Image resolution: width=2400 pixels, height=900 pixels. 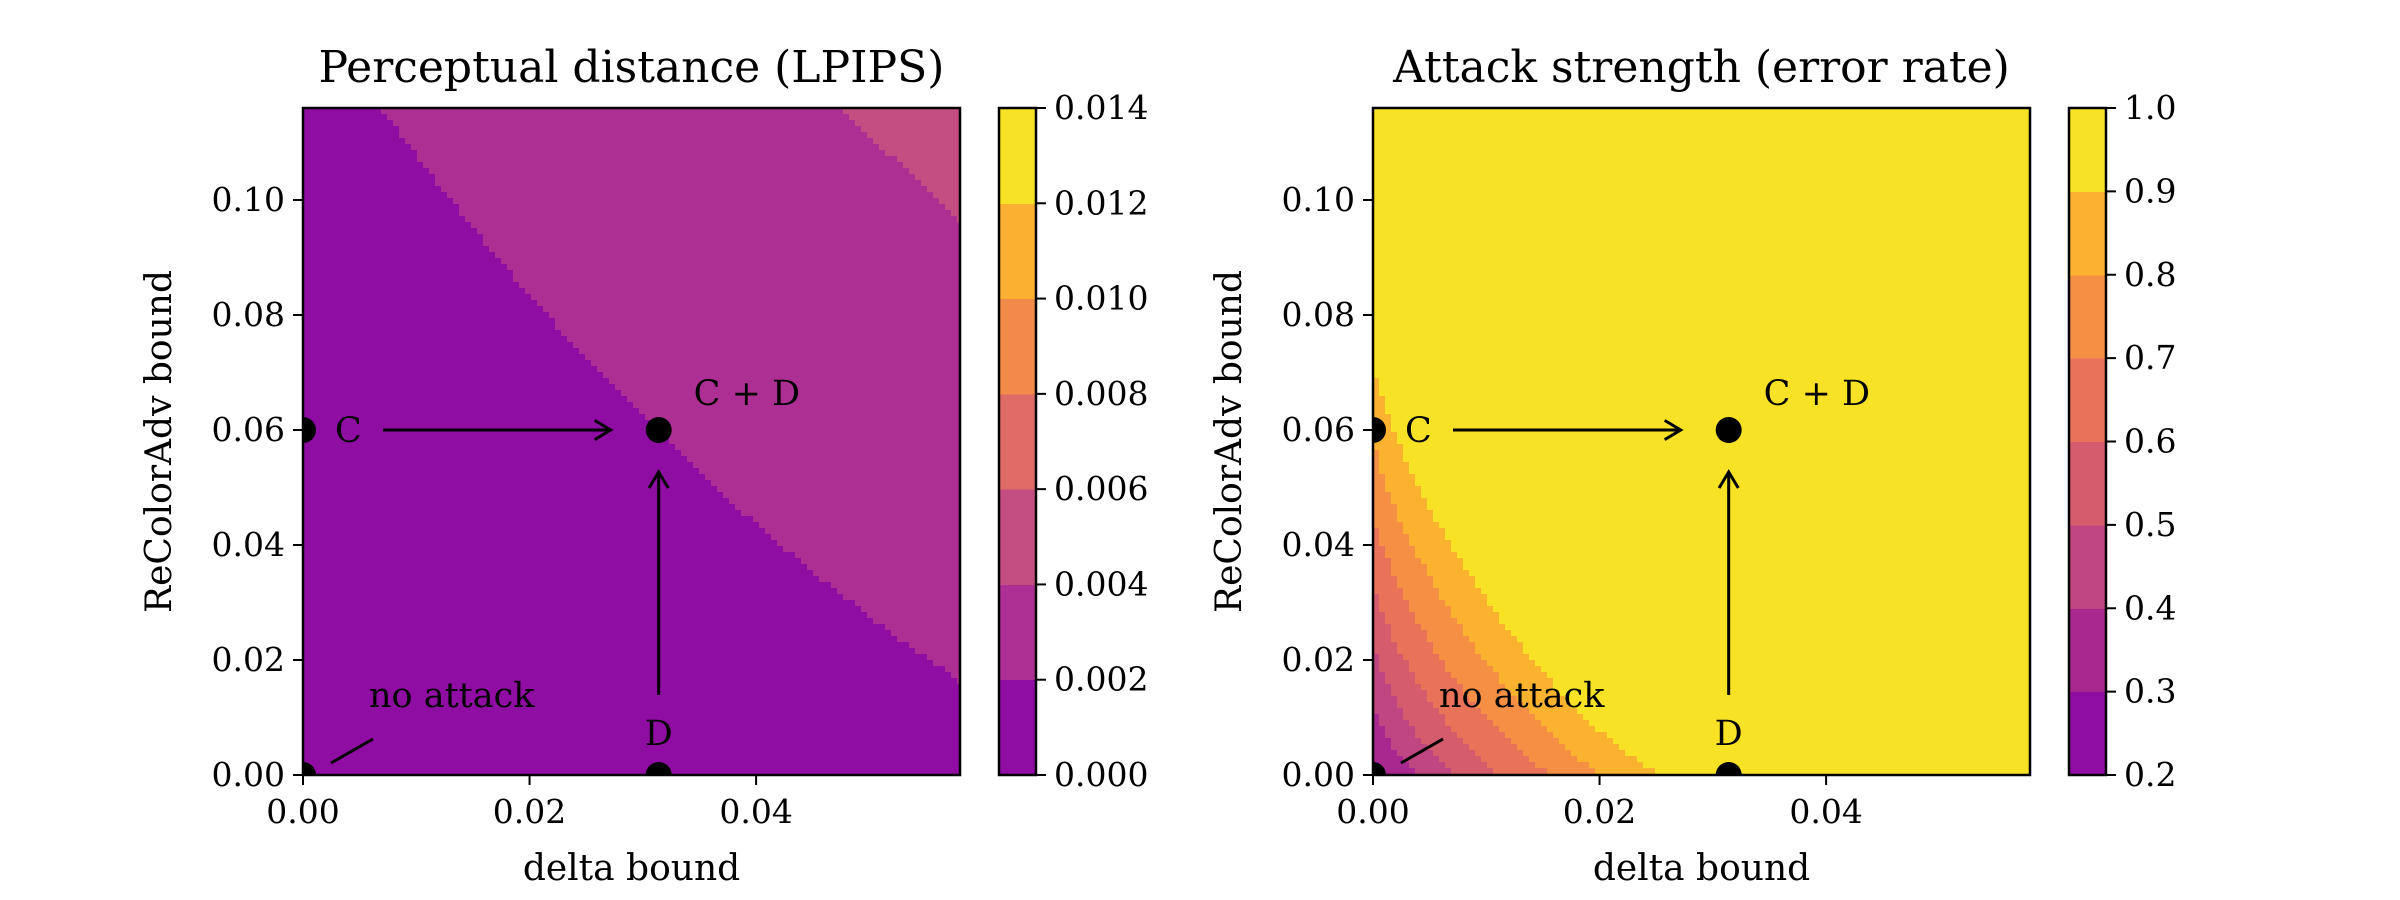 I want to click on colorbar: 0.000 0.002 0.004 0.006 0.008 0.010 0.012 0.014, so click(x=1072, y=441).